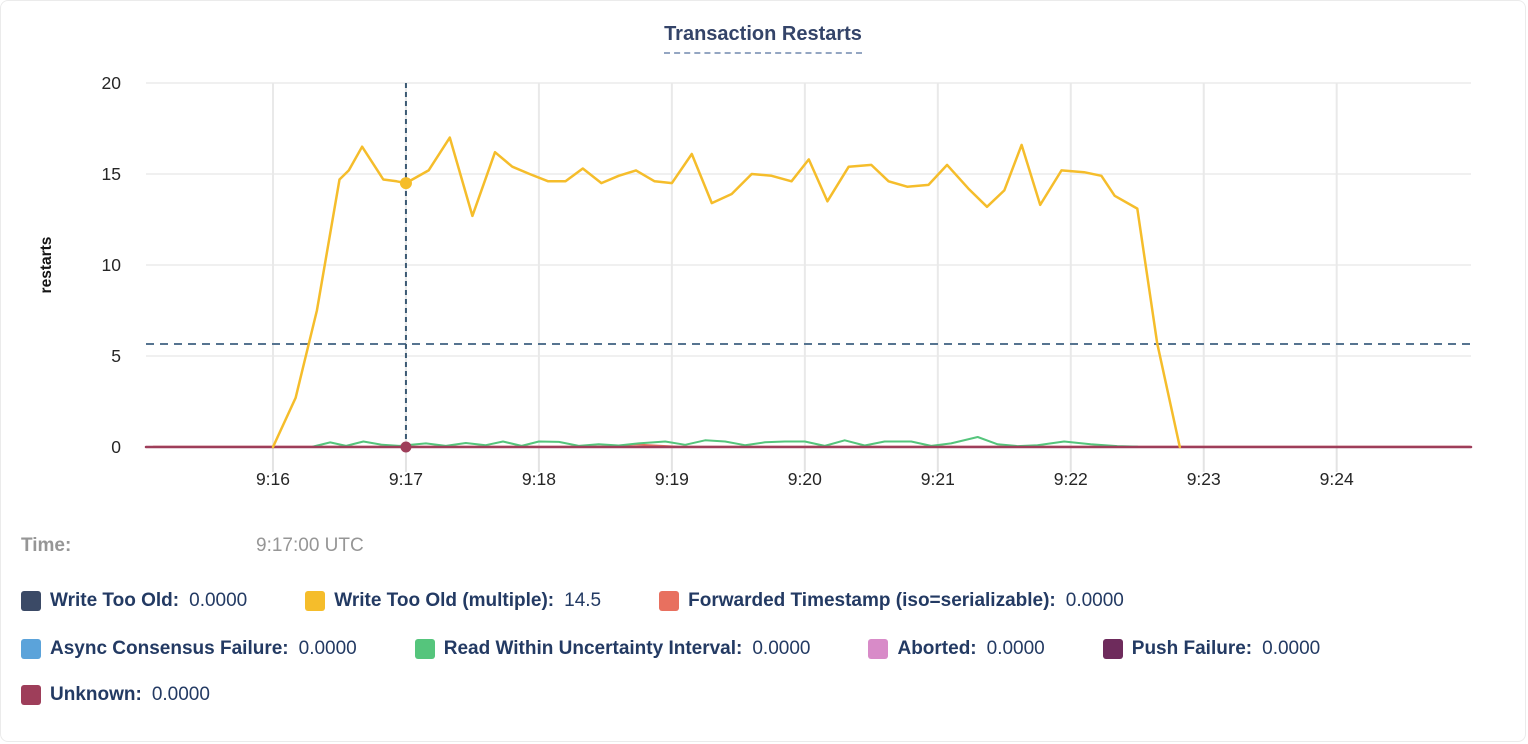 The width and height of the screenshot is (1528, 744). I want to click on legend-label: Write Too Old:, so click(115, 600).